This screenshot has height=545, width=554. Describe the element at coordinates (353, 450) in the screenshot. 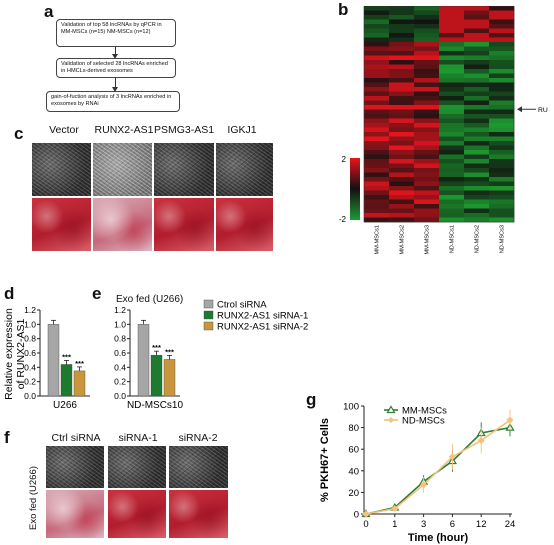

I see `y-tick-label: 60` at that location.